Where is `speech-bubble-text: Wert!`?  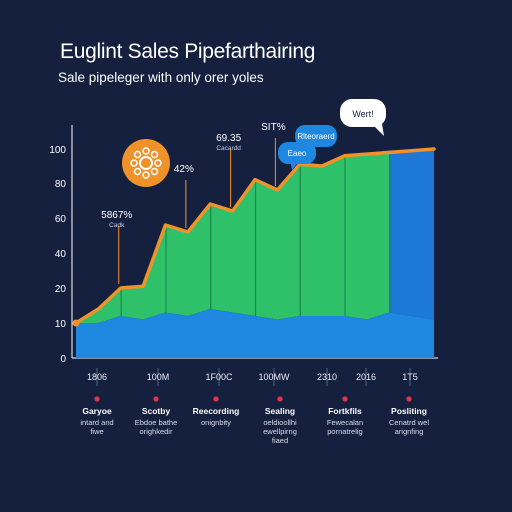
speech-bubble-text: Wert! is located at coordinates (362, 114).